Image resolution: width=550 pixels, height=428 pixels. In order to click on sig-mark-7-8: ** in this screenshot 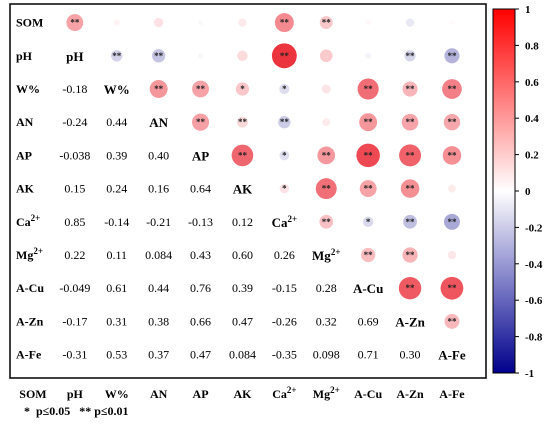, I will do `click(369, 255)`.